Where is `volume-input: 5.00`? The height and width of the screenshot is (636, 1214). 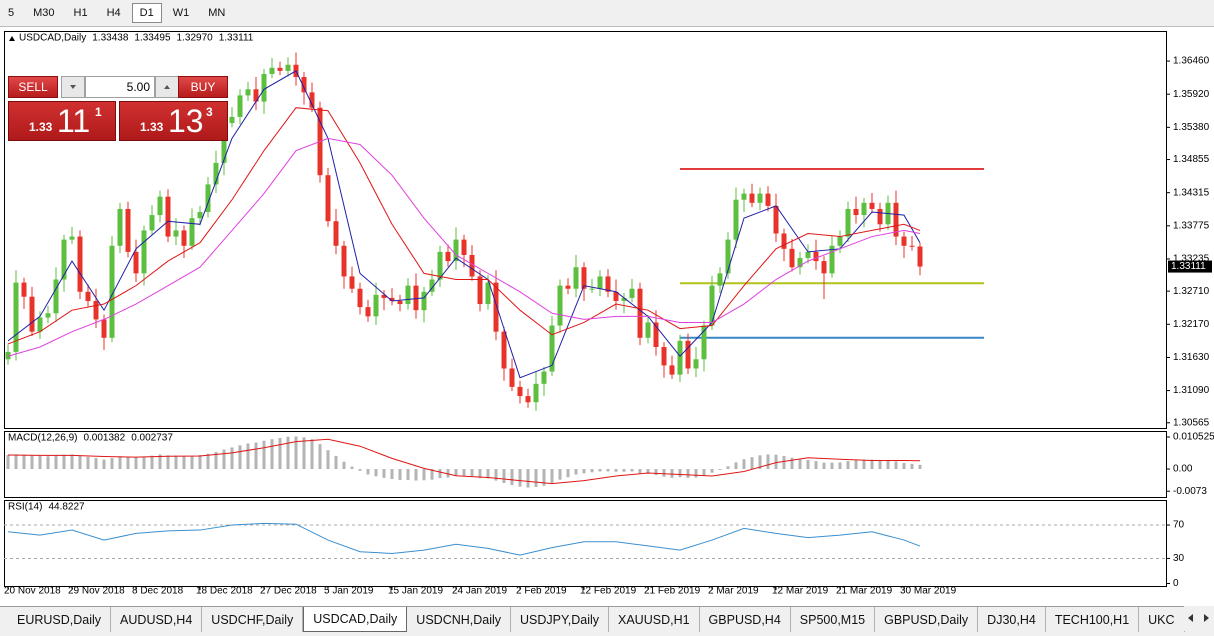
volume-input: 5.00 is located at coordinates (120, 87).